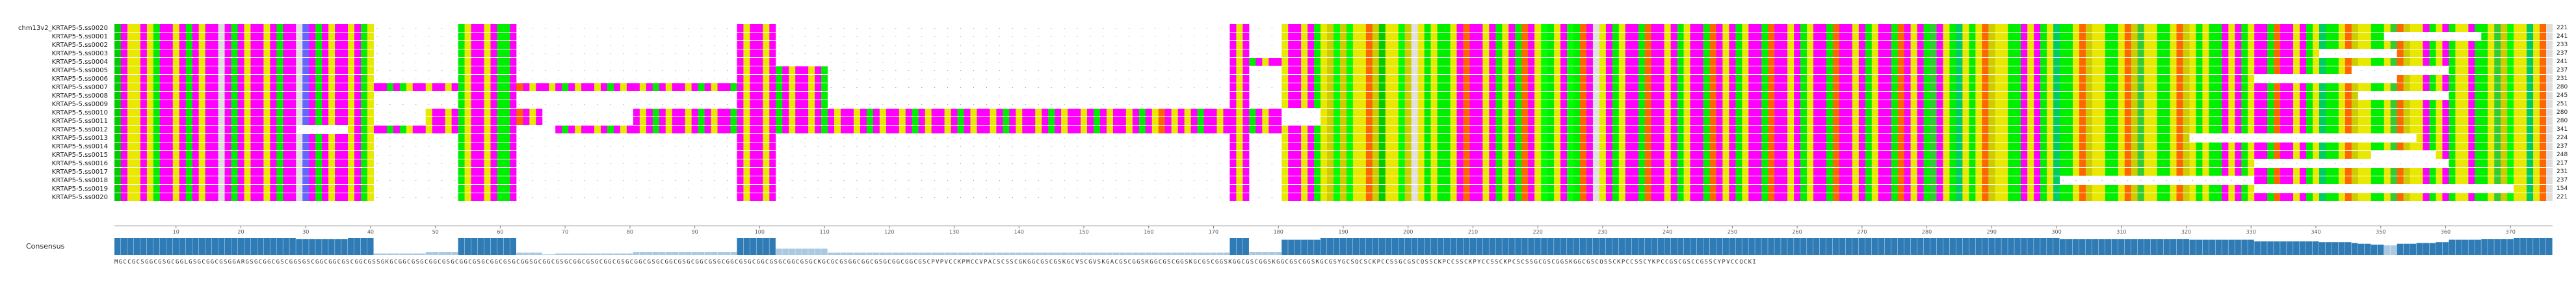  What do you see at coordinates (79, 173) in the screenshot?
I see `sequence-name: KRTAP5-5.ss0017` at bounding box center [79, 173].